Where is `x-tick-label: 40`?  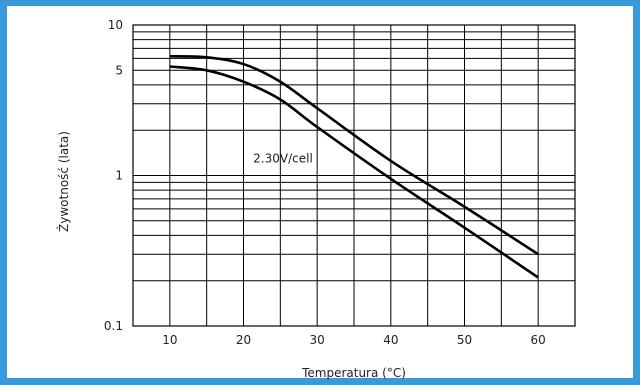 x-tick-label: 40 is located at coordinates (390, 340).